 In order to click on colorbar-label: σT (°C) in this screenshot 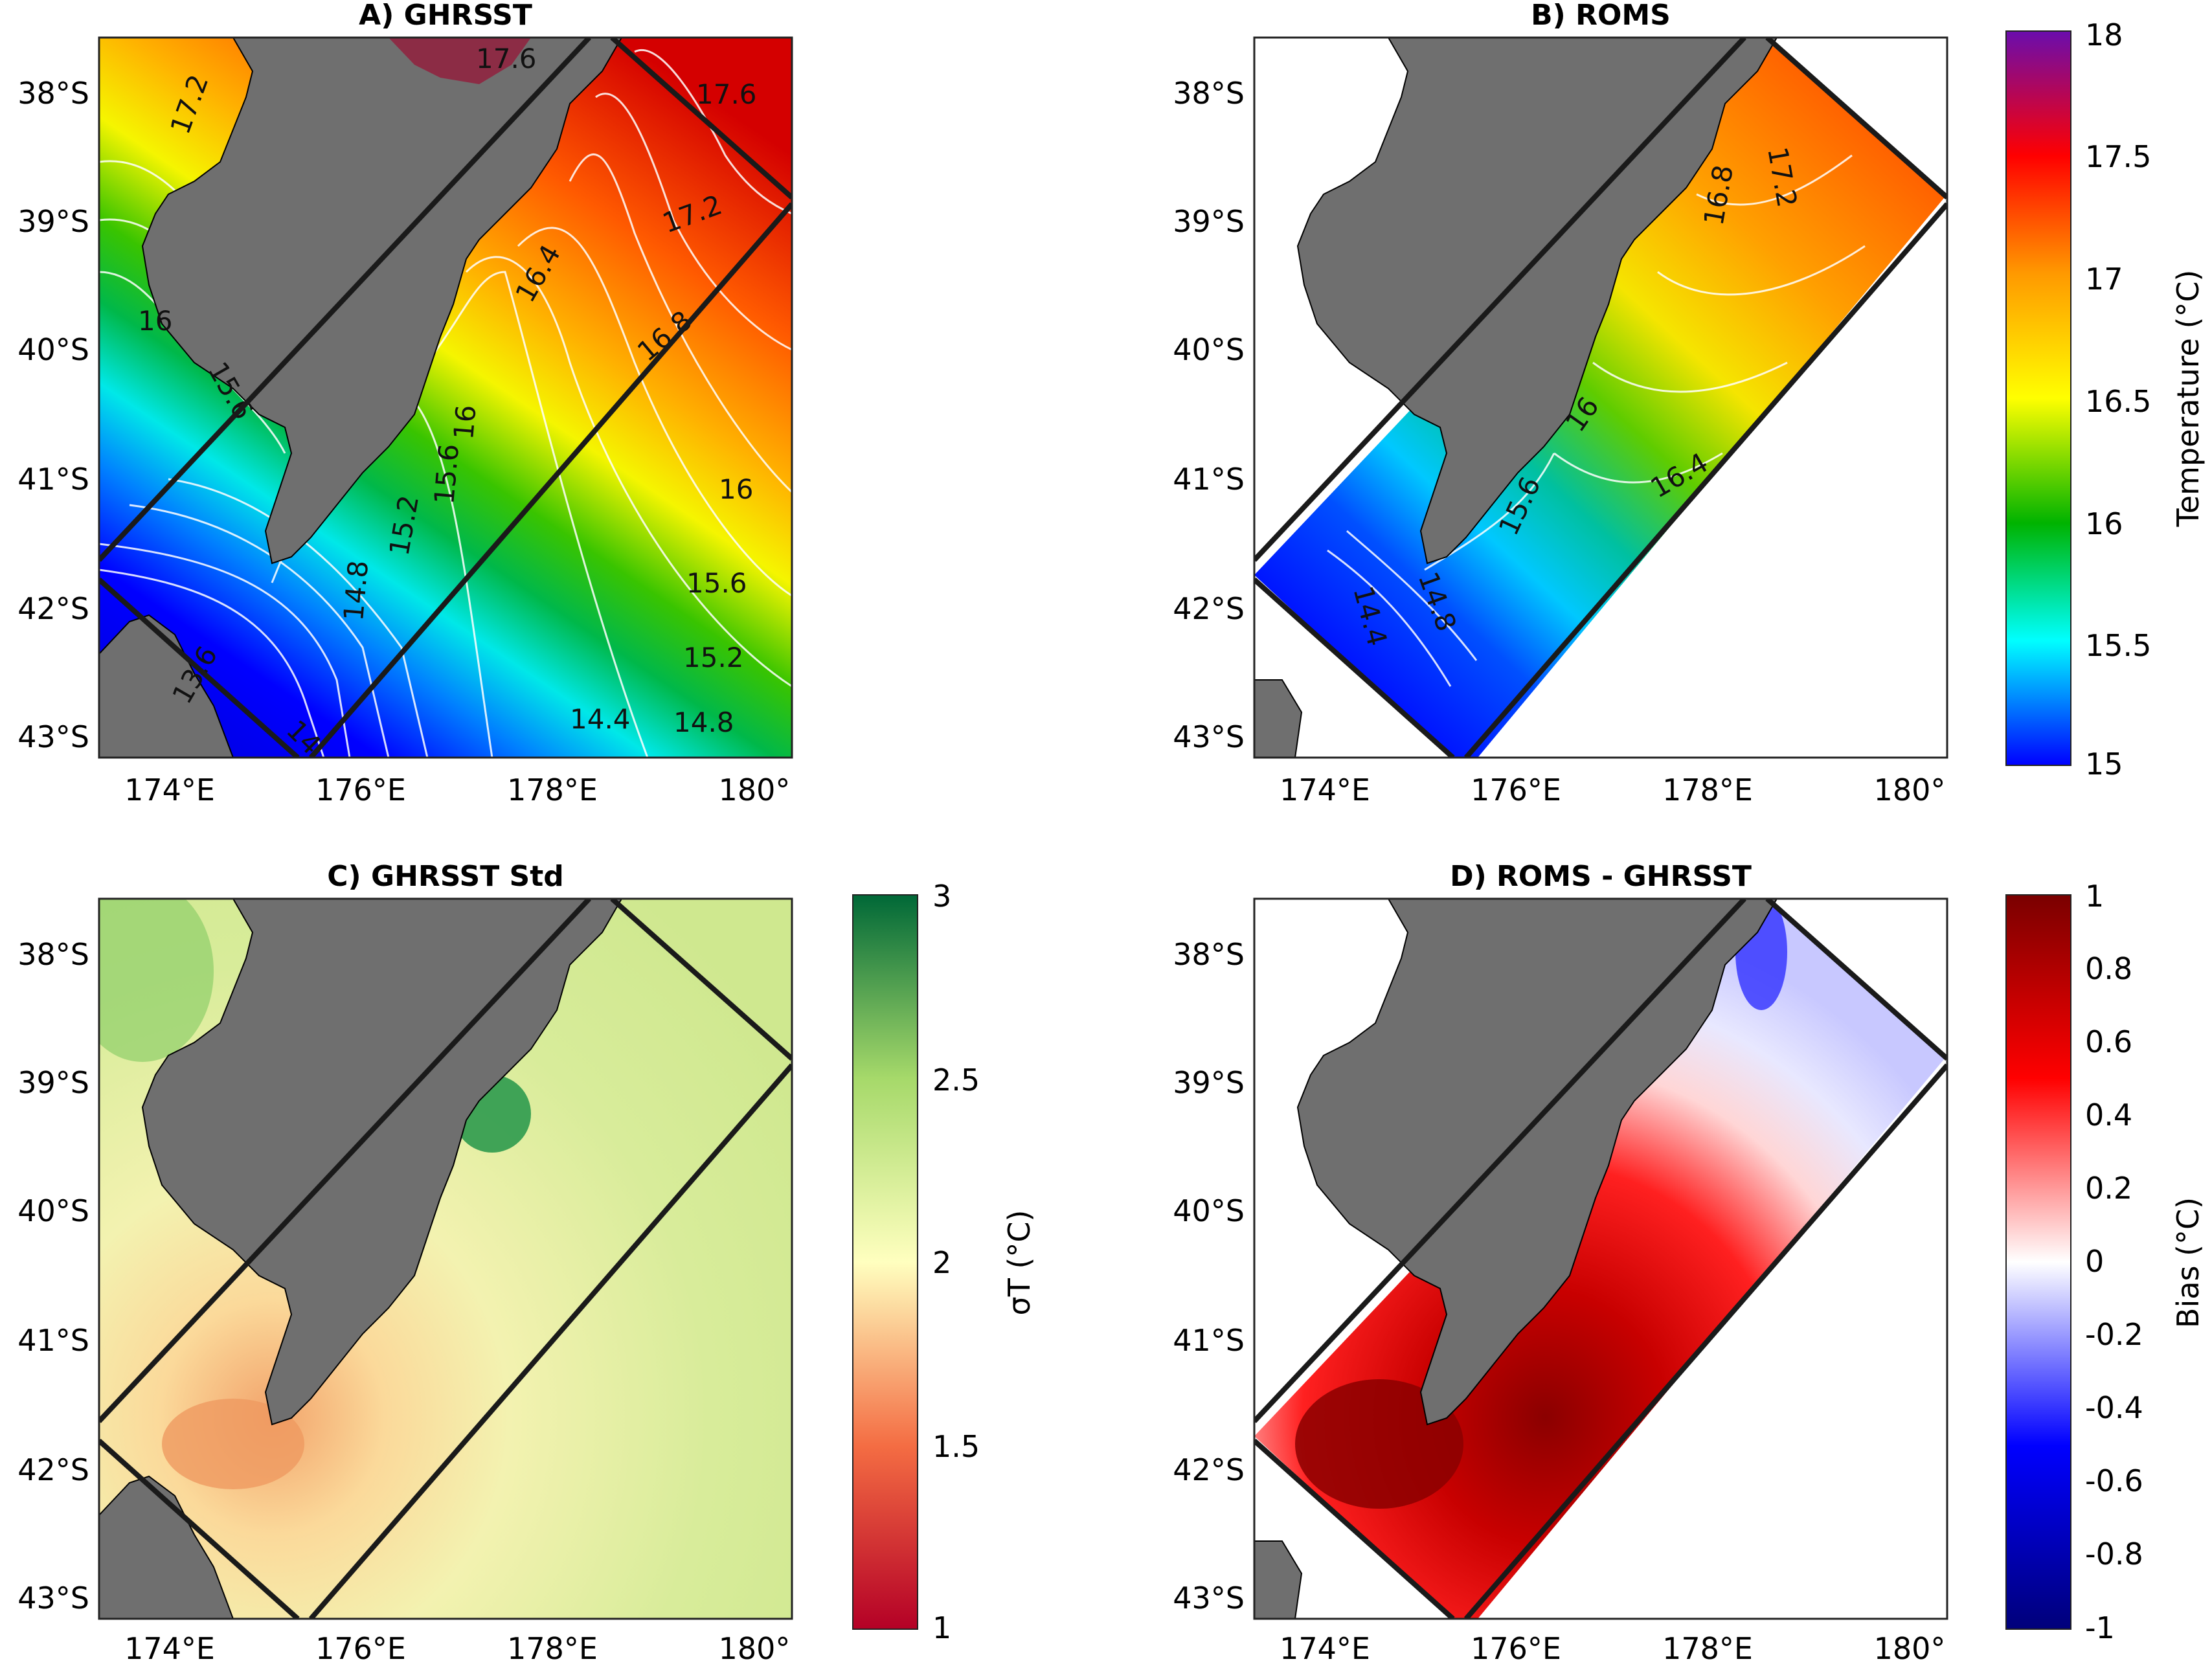, I will do `click(1019, 1263)`.